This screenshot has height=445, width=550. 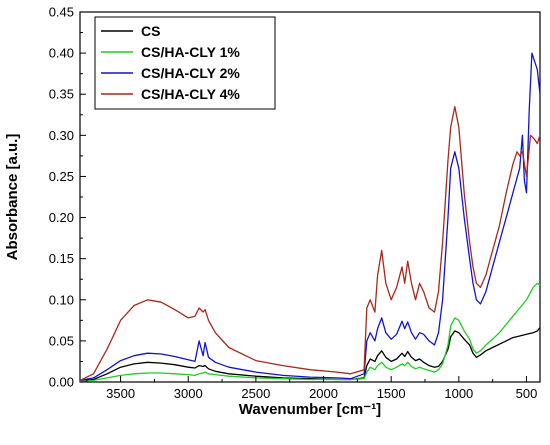 I want to click on x-tick-label: 2000, so click(x=323, y=393).